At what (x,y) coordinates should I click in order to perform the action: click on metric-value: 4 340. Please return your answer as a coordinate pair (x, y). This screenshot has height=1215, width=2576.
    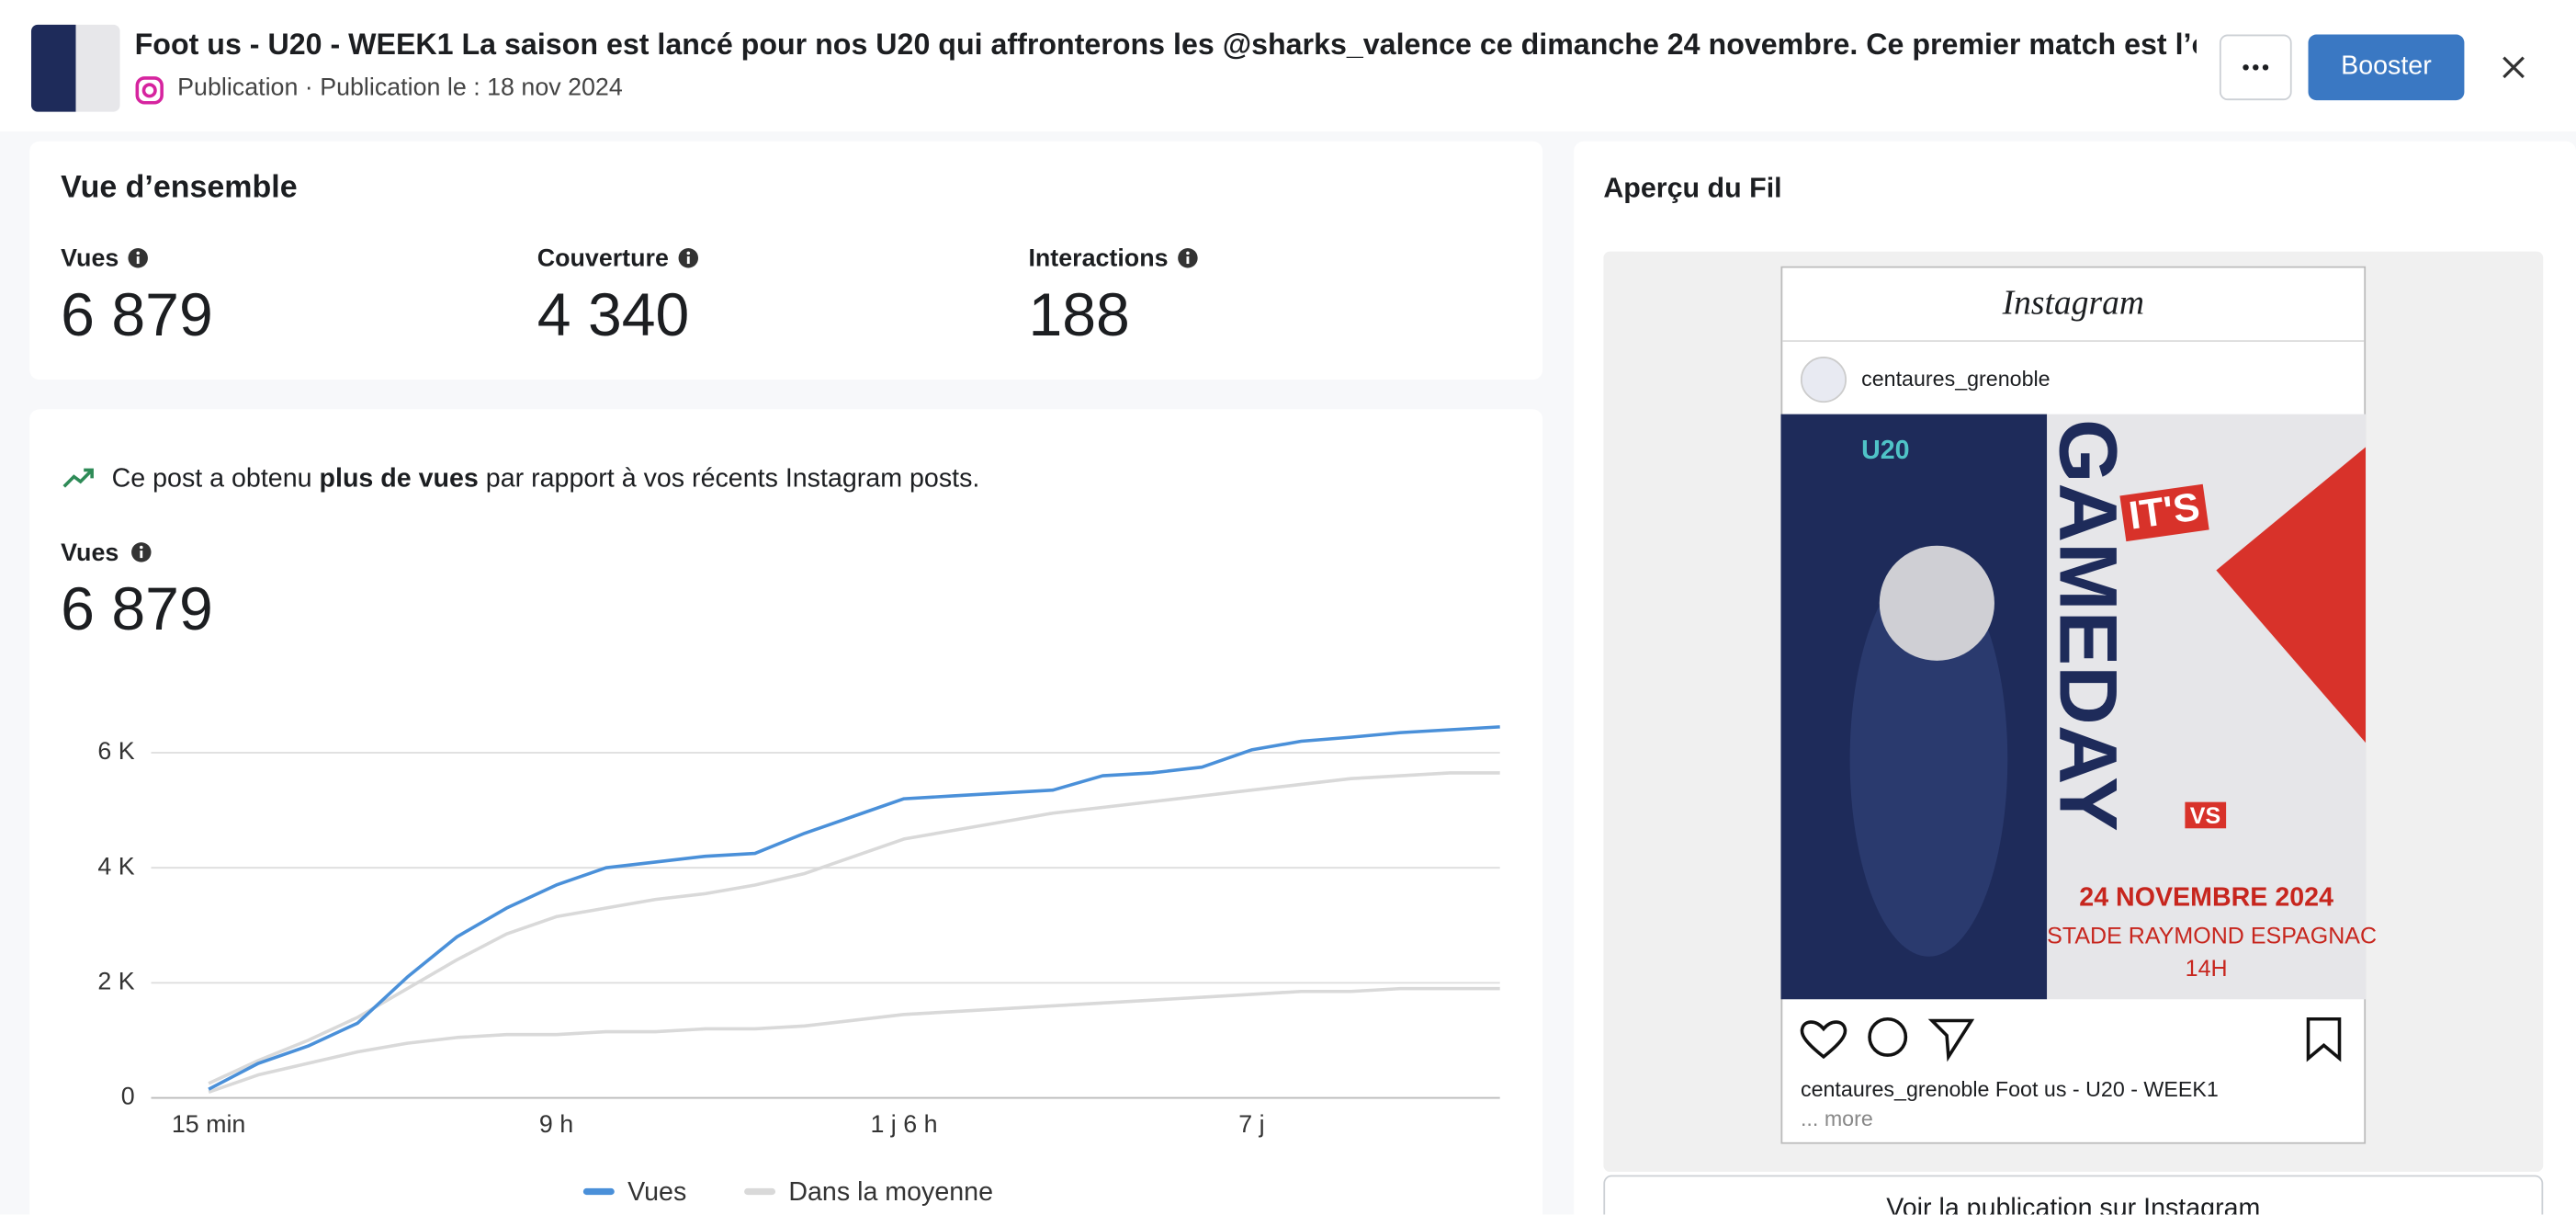
    Looking at the image, I should click on (613, 314).